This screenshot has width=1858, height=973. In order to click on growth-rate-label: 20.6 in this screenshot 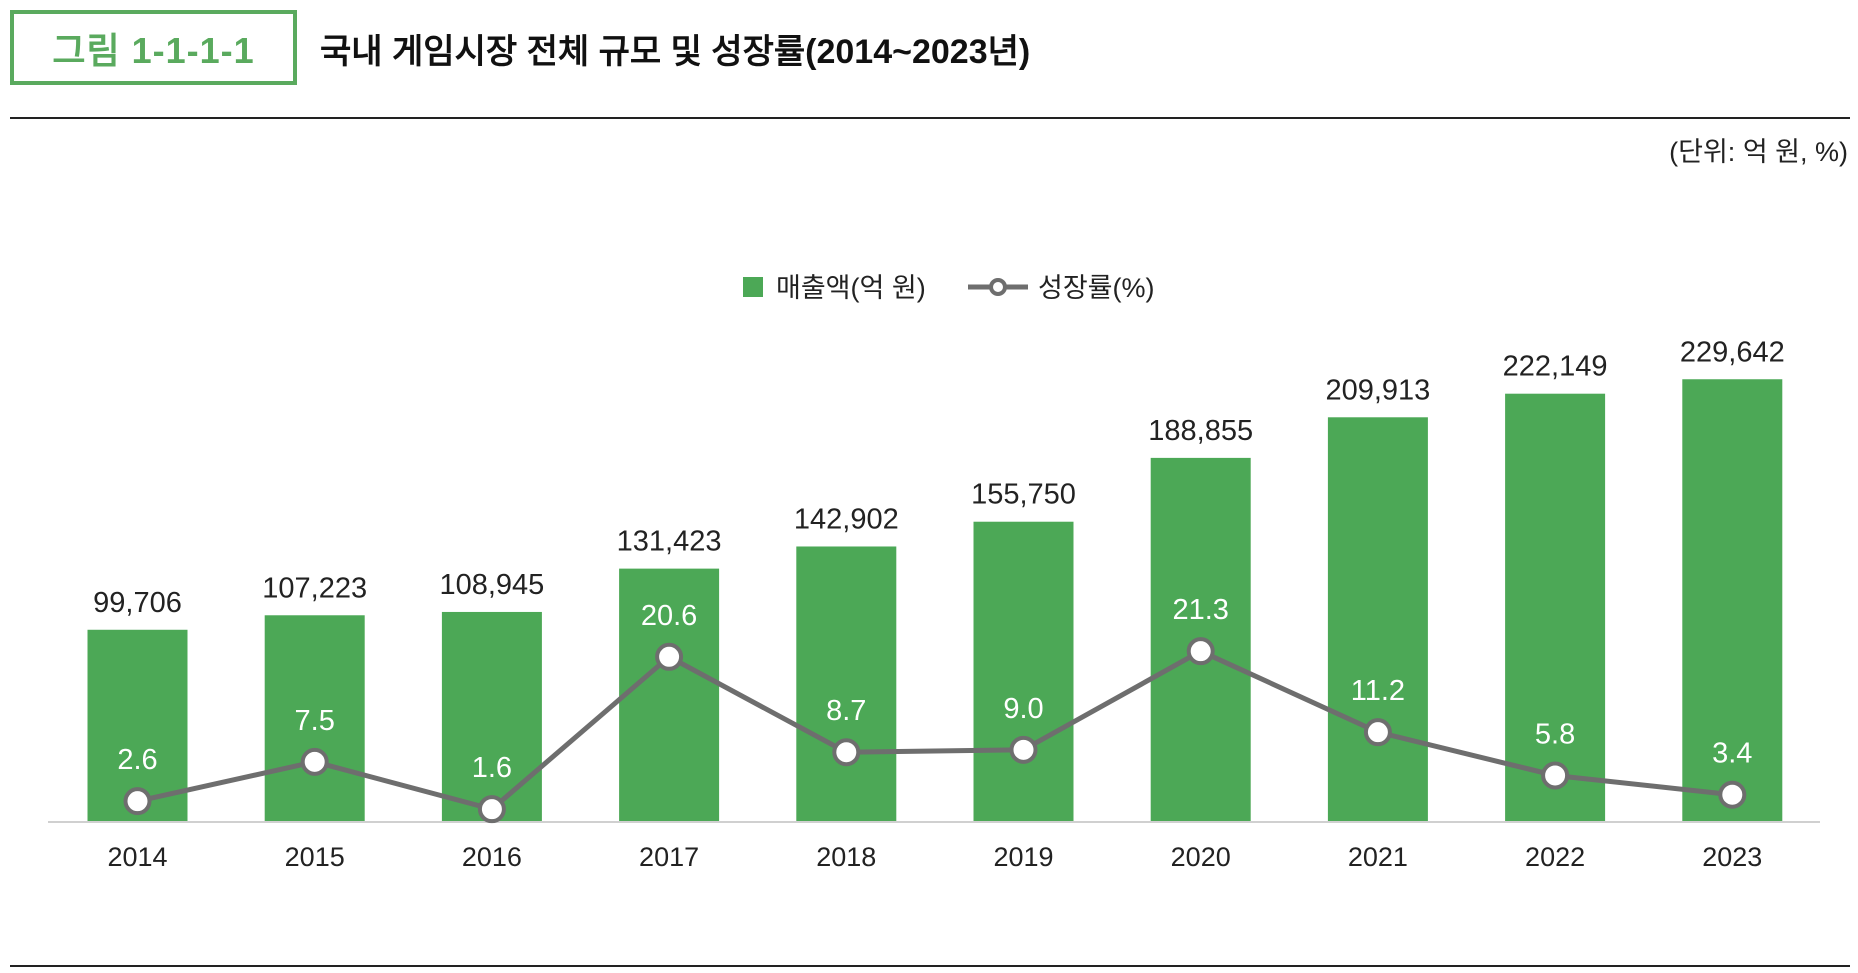, I will do `click(669, 616)`.